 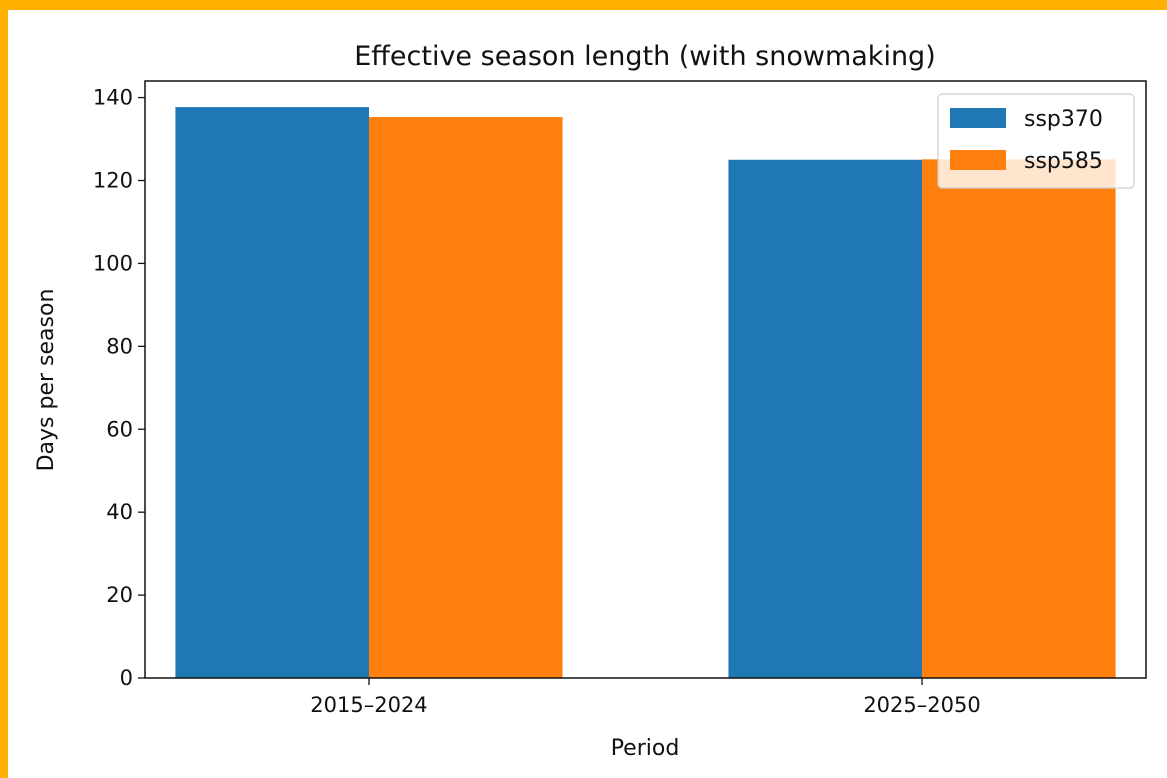 What do you see at coordinates (119, 346) in the screenshot?
I see `y-tick-label: 80` at bounding box center [119, 346].